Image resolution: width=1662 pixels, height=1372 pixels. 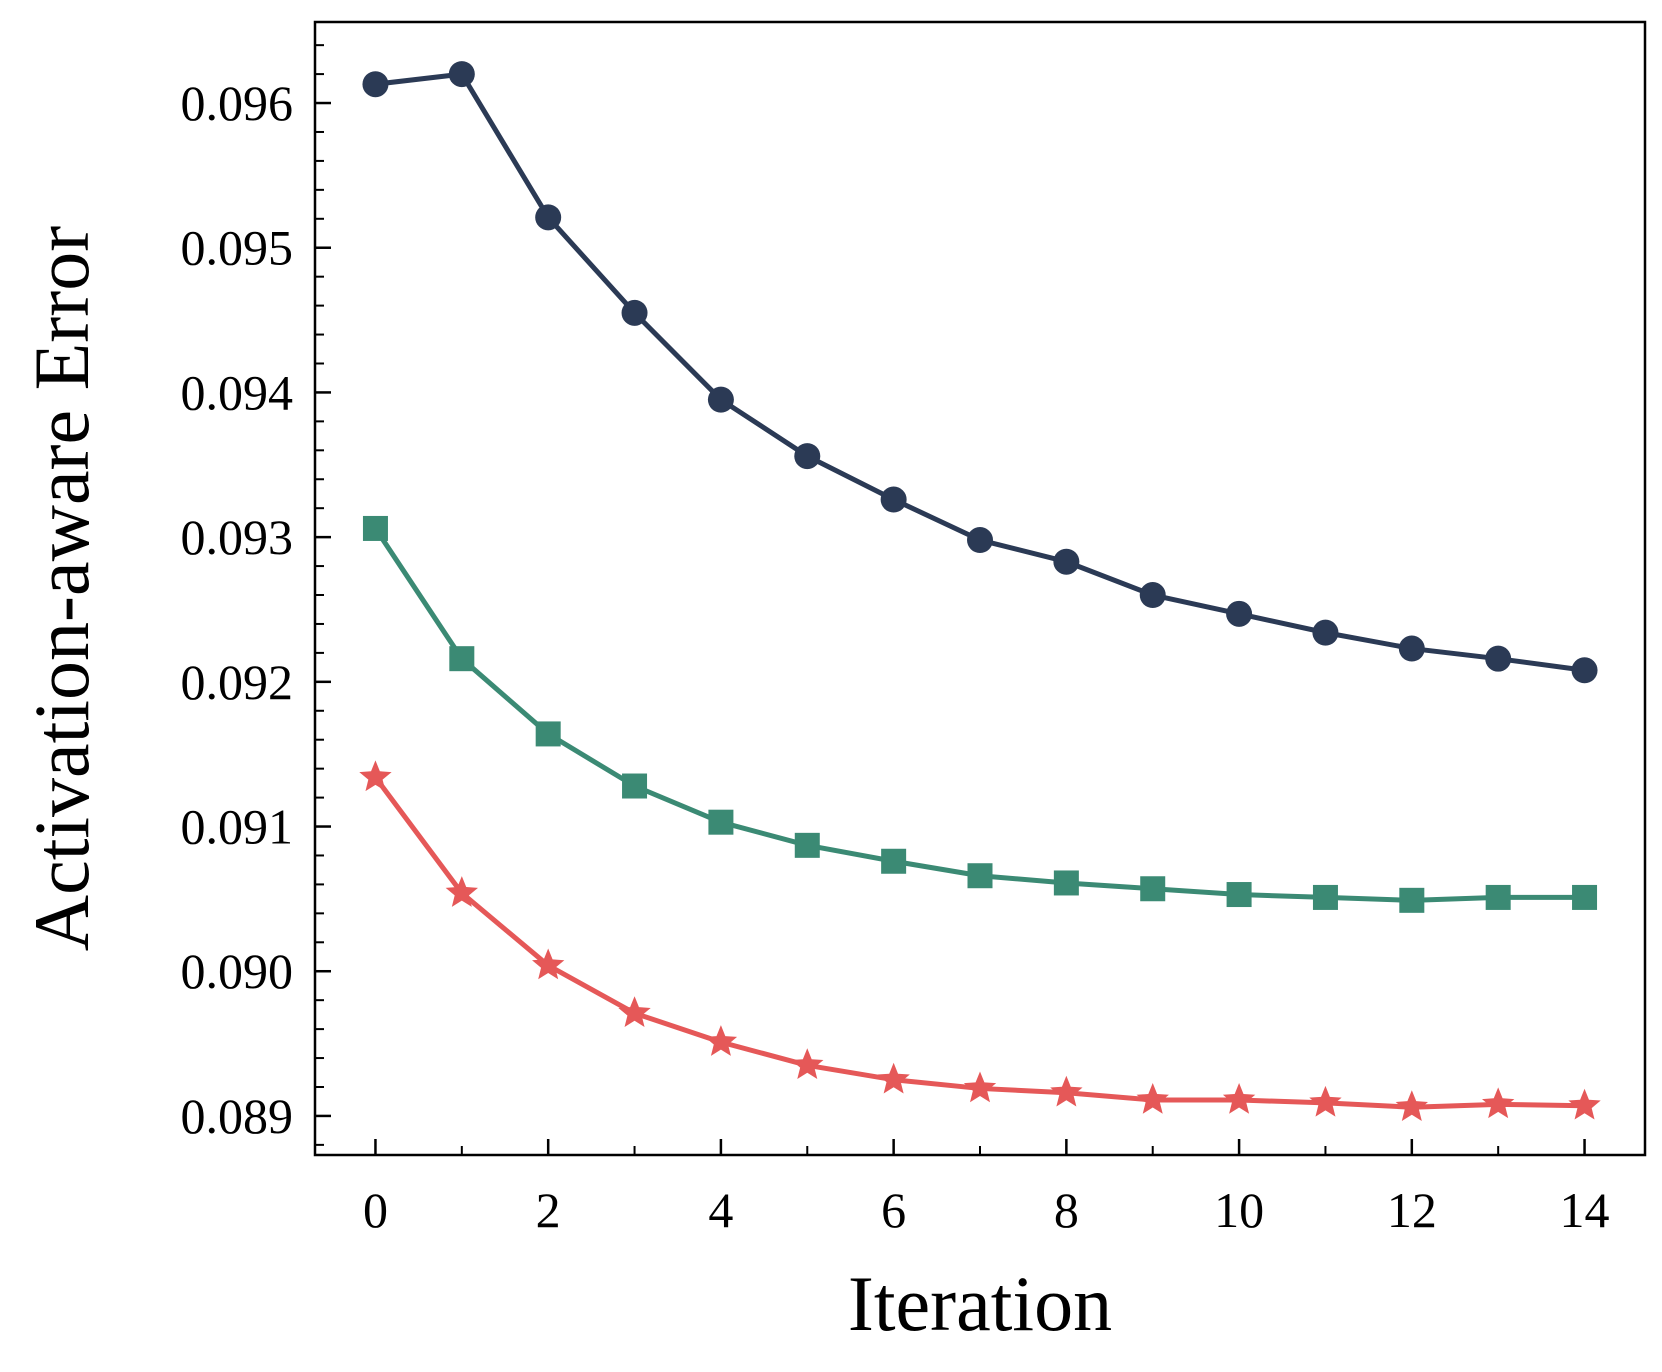 I want to click on y-tick-label: 0.089, so click(x=237, y=1116).